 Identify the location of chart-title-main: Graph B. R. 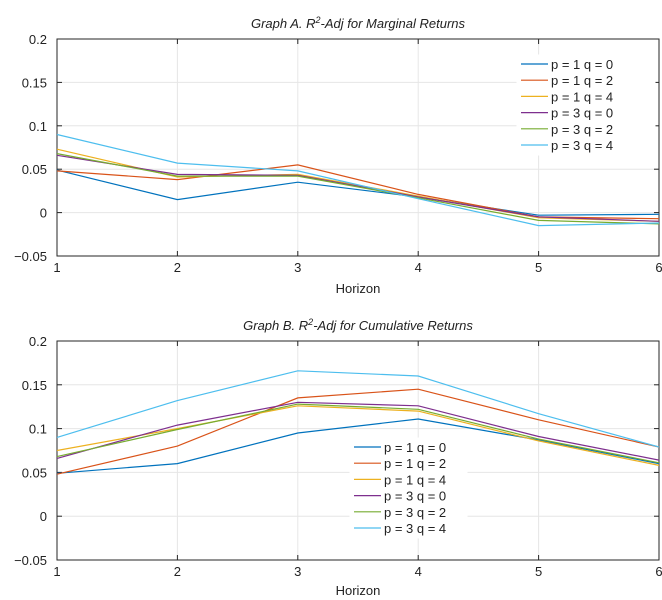
(275, 325).